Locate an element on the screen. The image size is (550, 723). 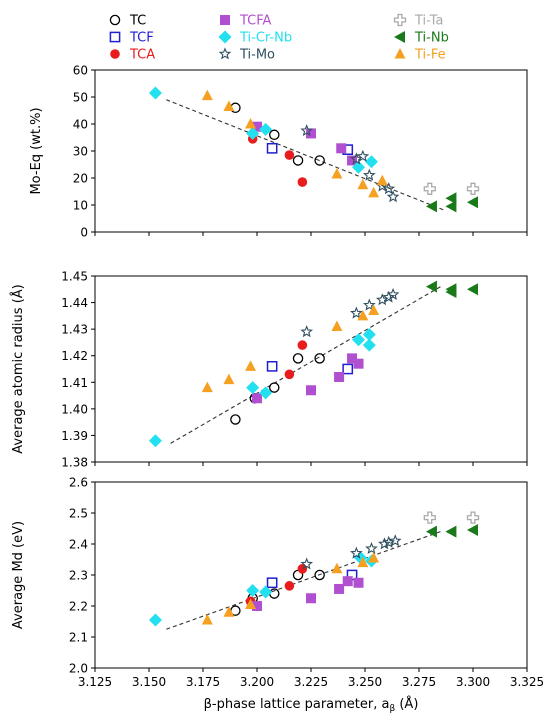
series-ti-fe is located at coordinates (290, 348).